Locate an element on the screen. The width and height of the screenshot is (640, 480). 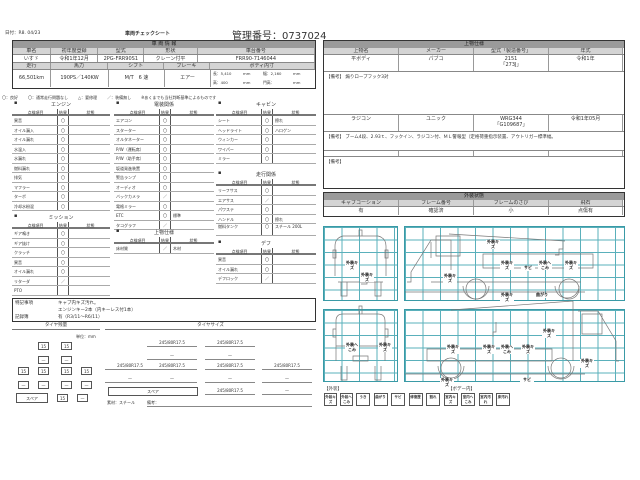
tire-size-rear: 245/80R17.5 is located at coordinates (230, 365).